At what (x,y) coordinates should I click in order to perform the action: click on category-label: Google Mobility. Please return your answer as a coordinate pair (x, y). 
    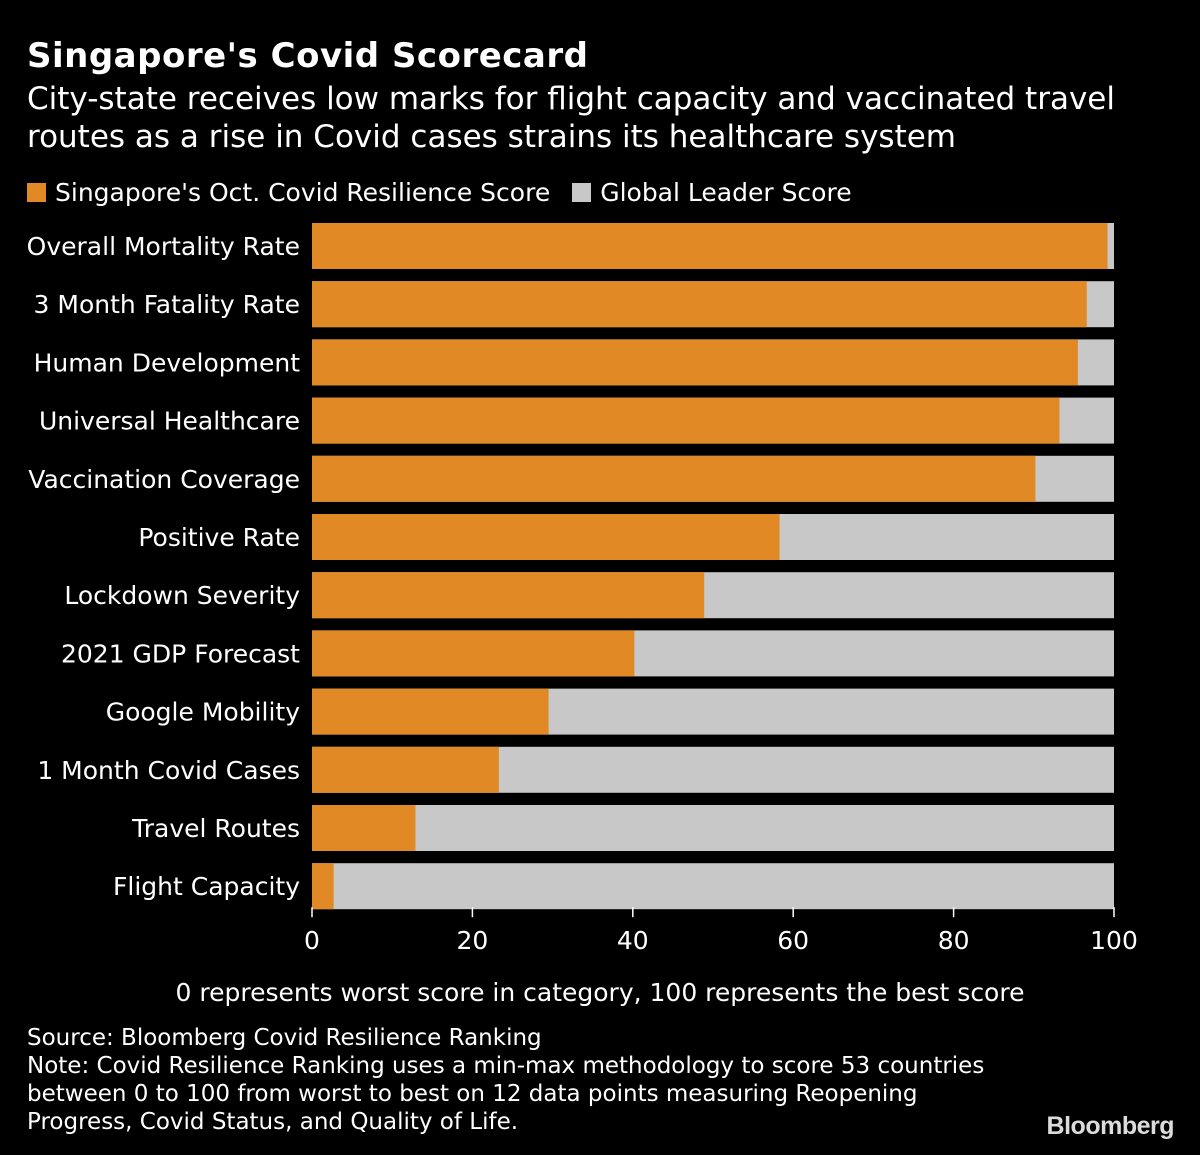
    Looking at the image, I should click on (203, 712).